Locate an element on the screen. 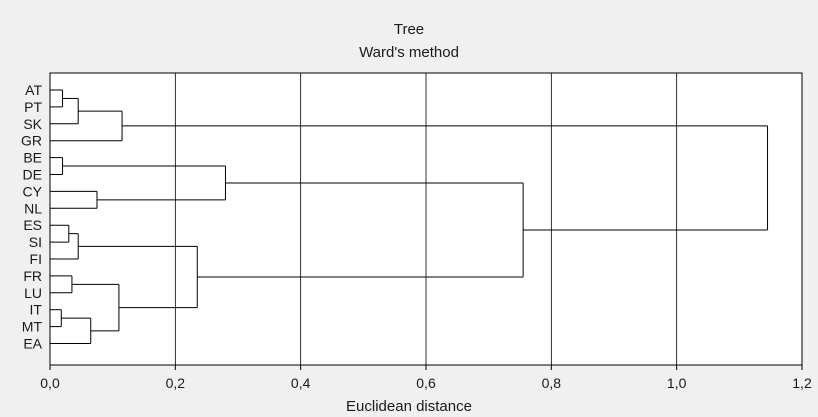 Image resolution: width=818 pixels, height=417 pixels. leaf-label-fr: FR is located at coordinates (32, 276).